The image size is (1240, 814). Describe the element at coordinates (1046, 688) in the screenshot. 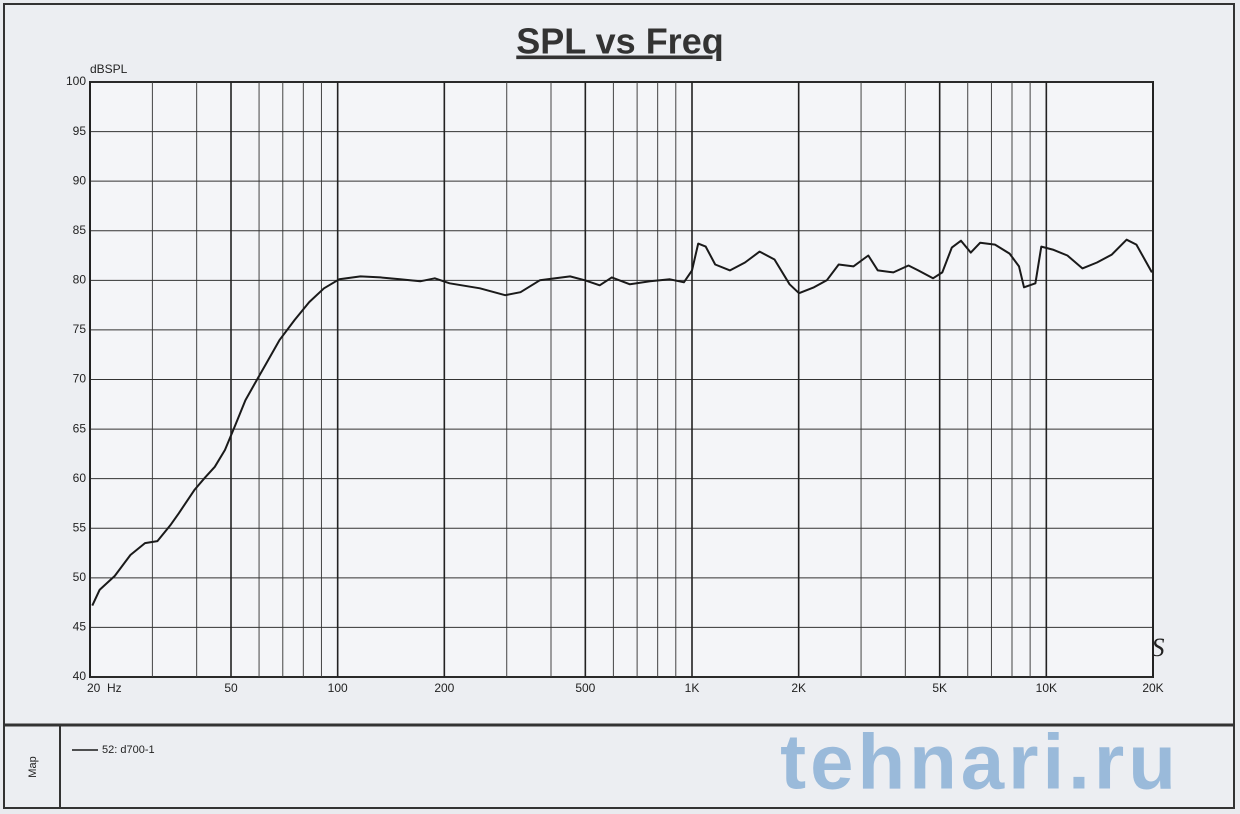

I see `x-tick-label: 10K` at that location.